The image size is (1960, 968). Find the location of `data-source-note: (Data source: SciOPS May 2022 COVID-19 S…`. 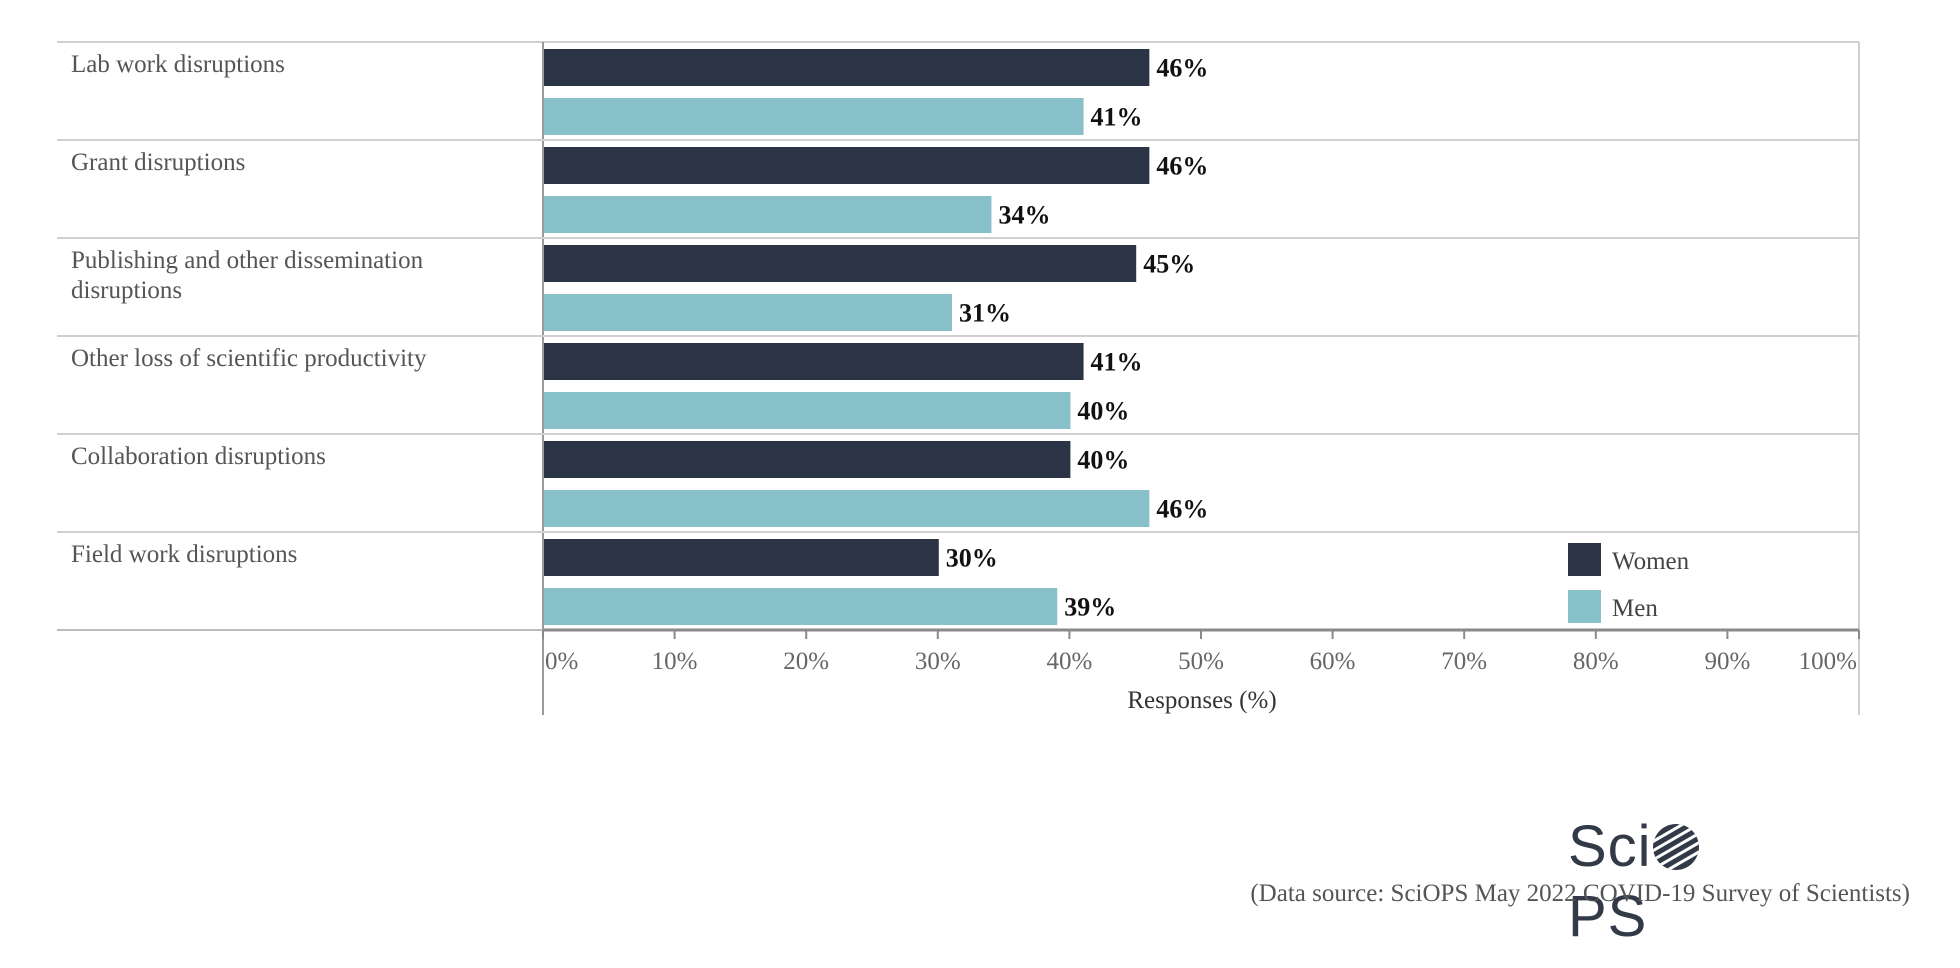

data-source-note: (Data source: SciOPS May 2022 COVID-19 S… is located at coordinates (1580, 893).